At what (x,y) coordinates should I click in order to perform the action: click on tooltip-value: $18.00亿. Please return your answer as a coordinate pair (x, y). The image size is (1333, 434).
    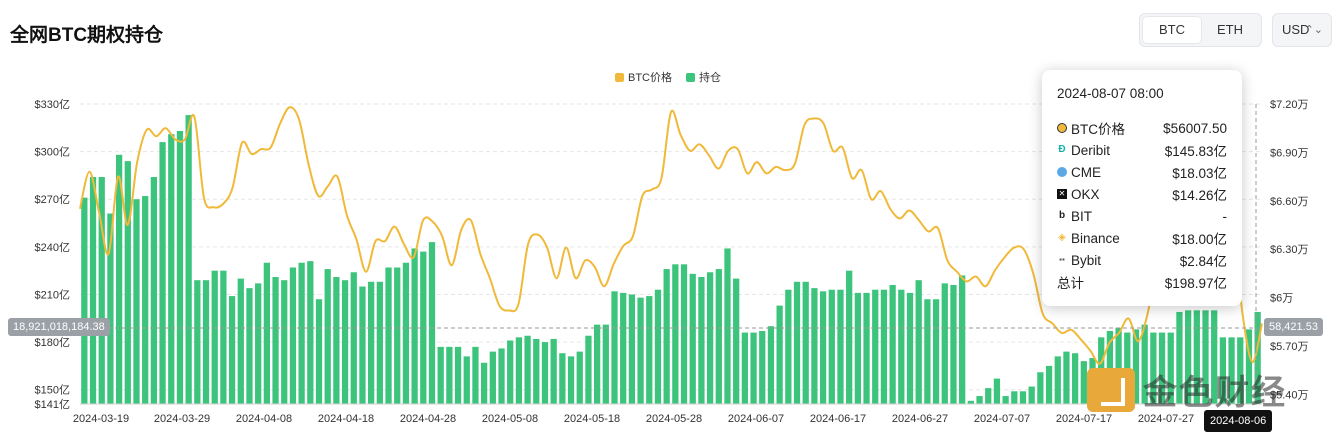
    Looking at the image, I should click on (1199, 239).